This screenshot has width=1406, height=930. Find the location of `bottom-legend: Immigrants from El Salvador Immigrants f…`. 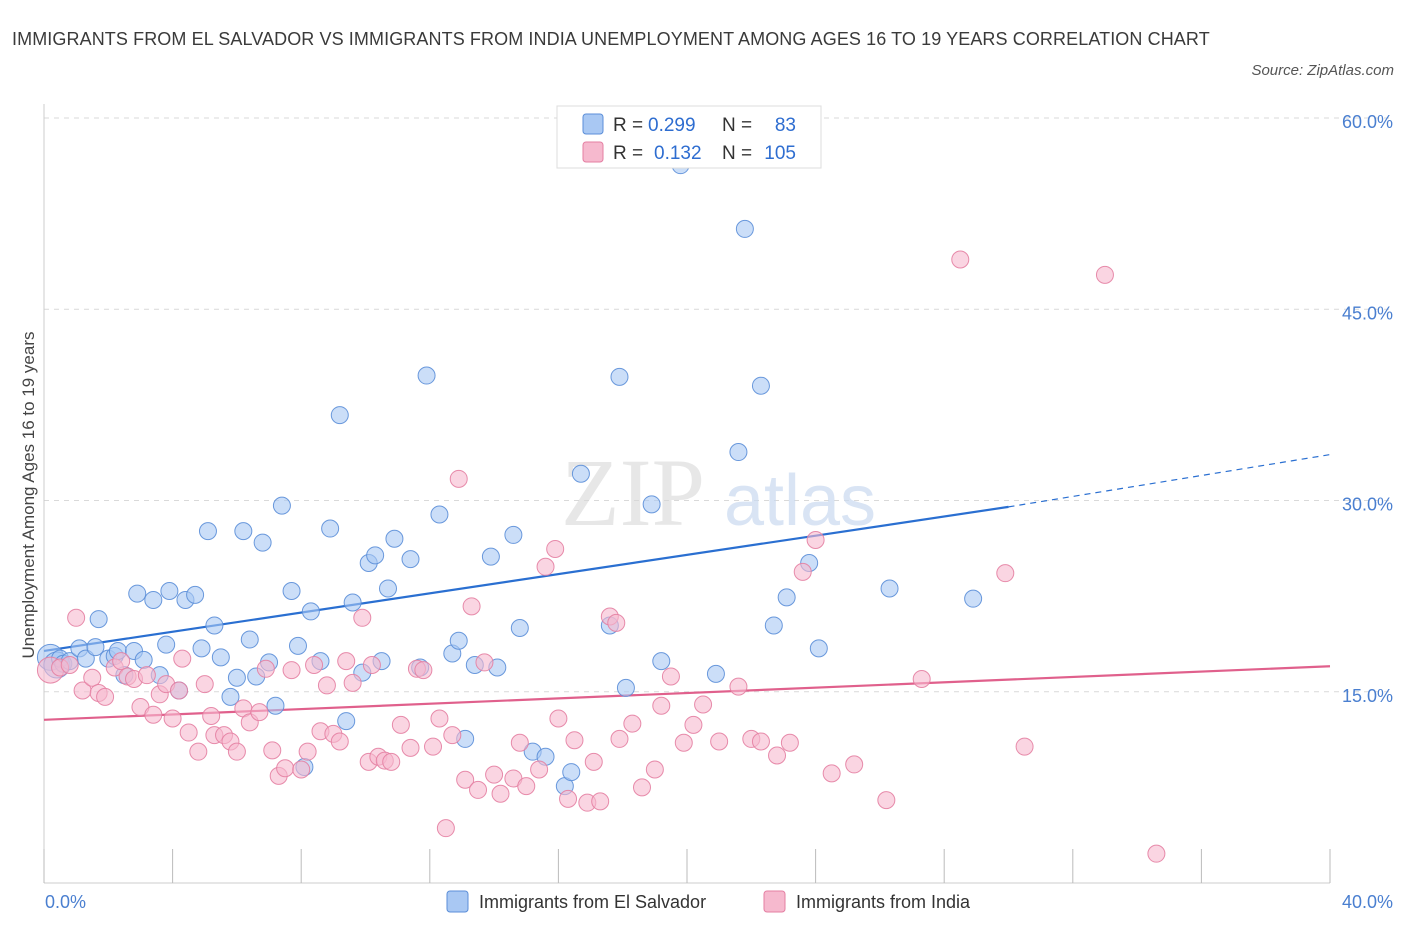

bottom-legend: Immigrants from El Salvador Immigrants f… is located at coordinates (708, 901).